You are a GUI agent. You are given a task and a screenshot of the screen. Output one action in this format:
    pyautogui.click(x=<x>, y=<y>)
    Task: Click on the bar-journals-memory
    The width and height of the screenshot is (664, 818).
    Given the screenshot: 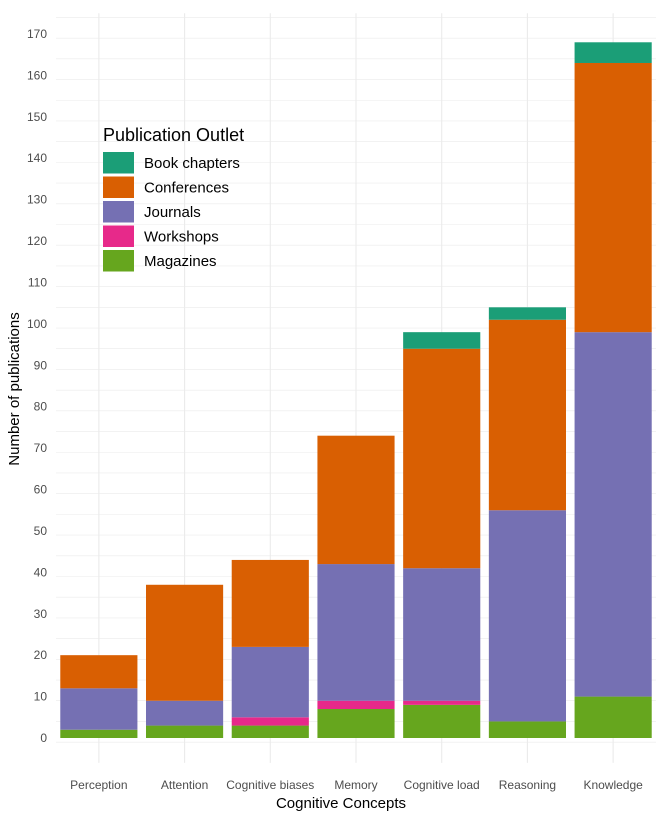 What is the action you would take?
    pyautogui.click(x=356, y=632)
    